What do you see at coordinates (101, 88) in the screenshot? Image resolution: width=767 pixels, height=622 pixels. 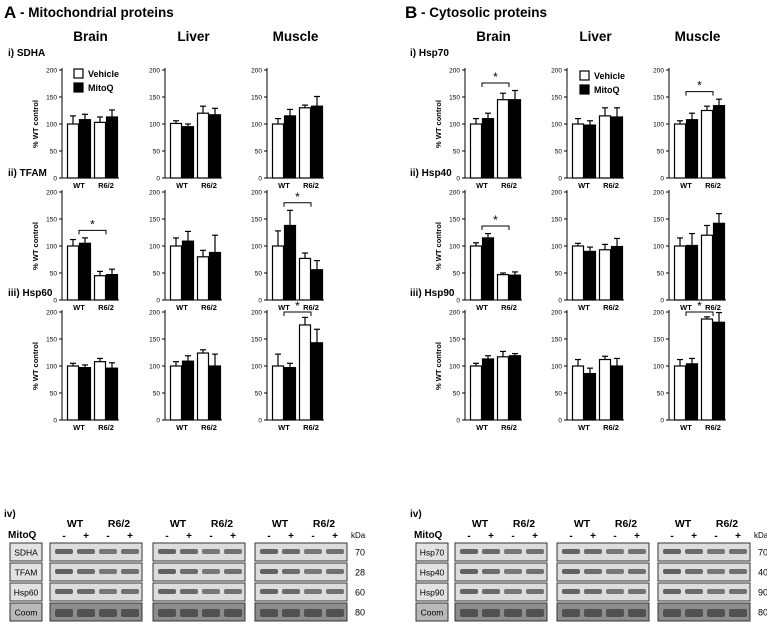 I see `legend-label-mitoq: MitoQ` at bounding box center [101, 88].